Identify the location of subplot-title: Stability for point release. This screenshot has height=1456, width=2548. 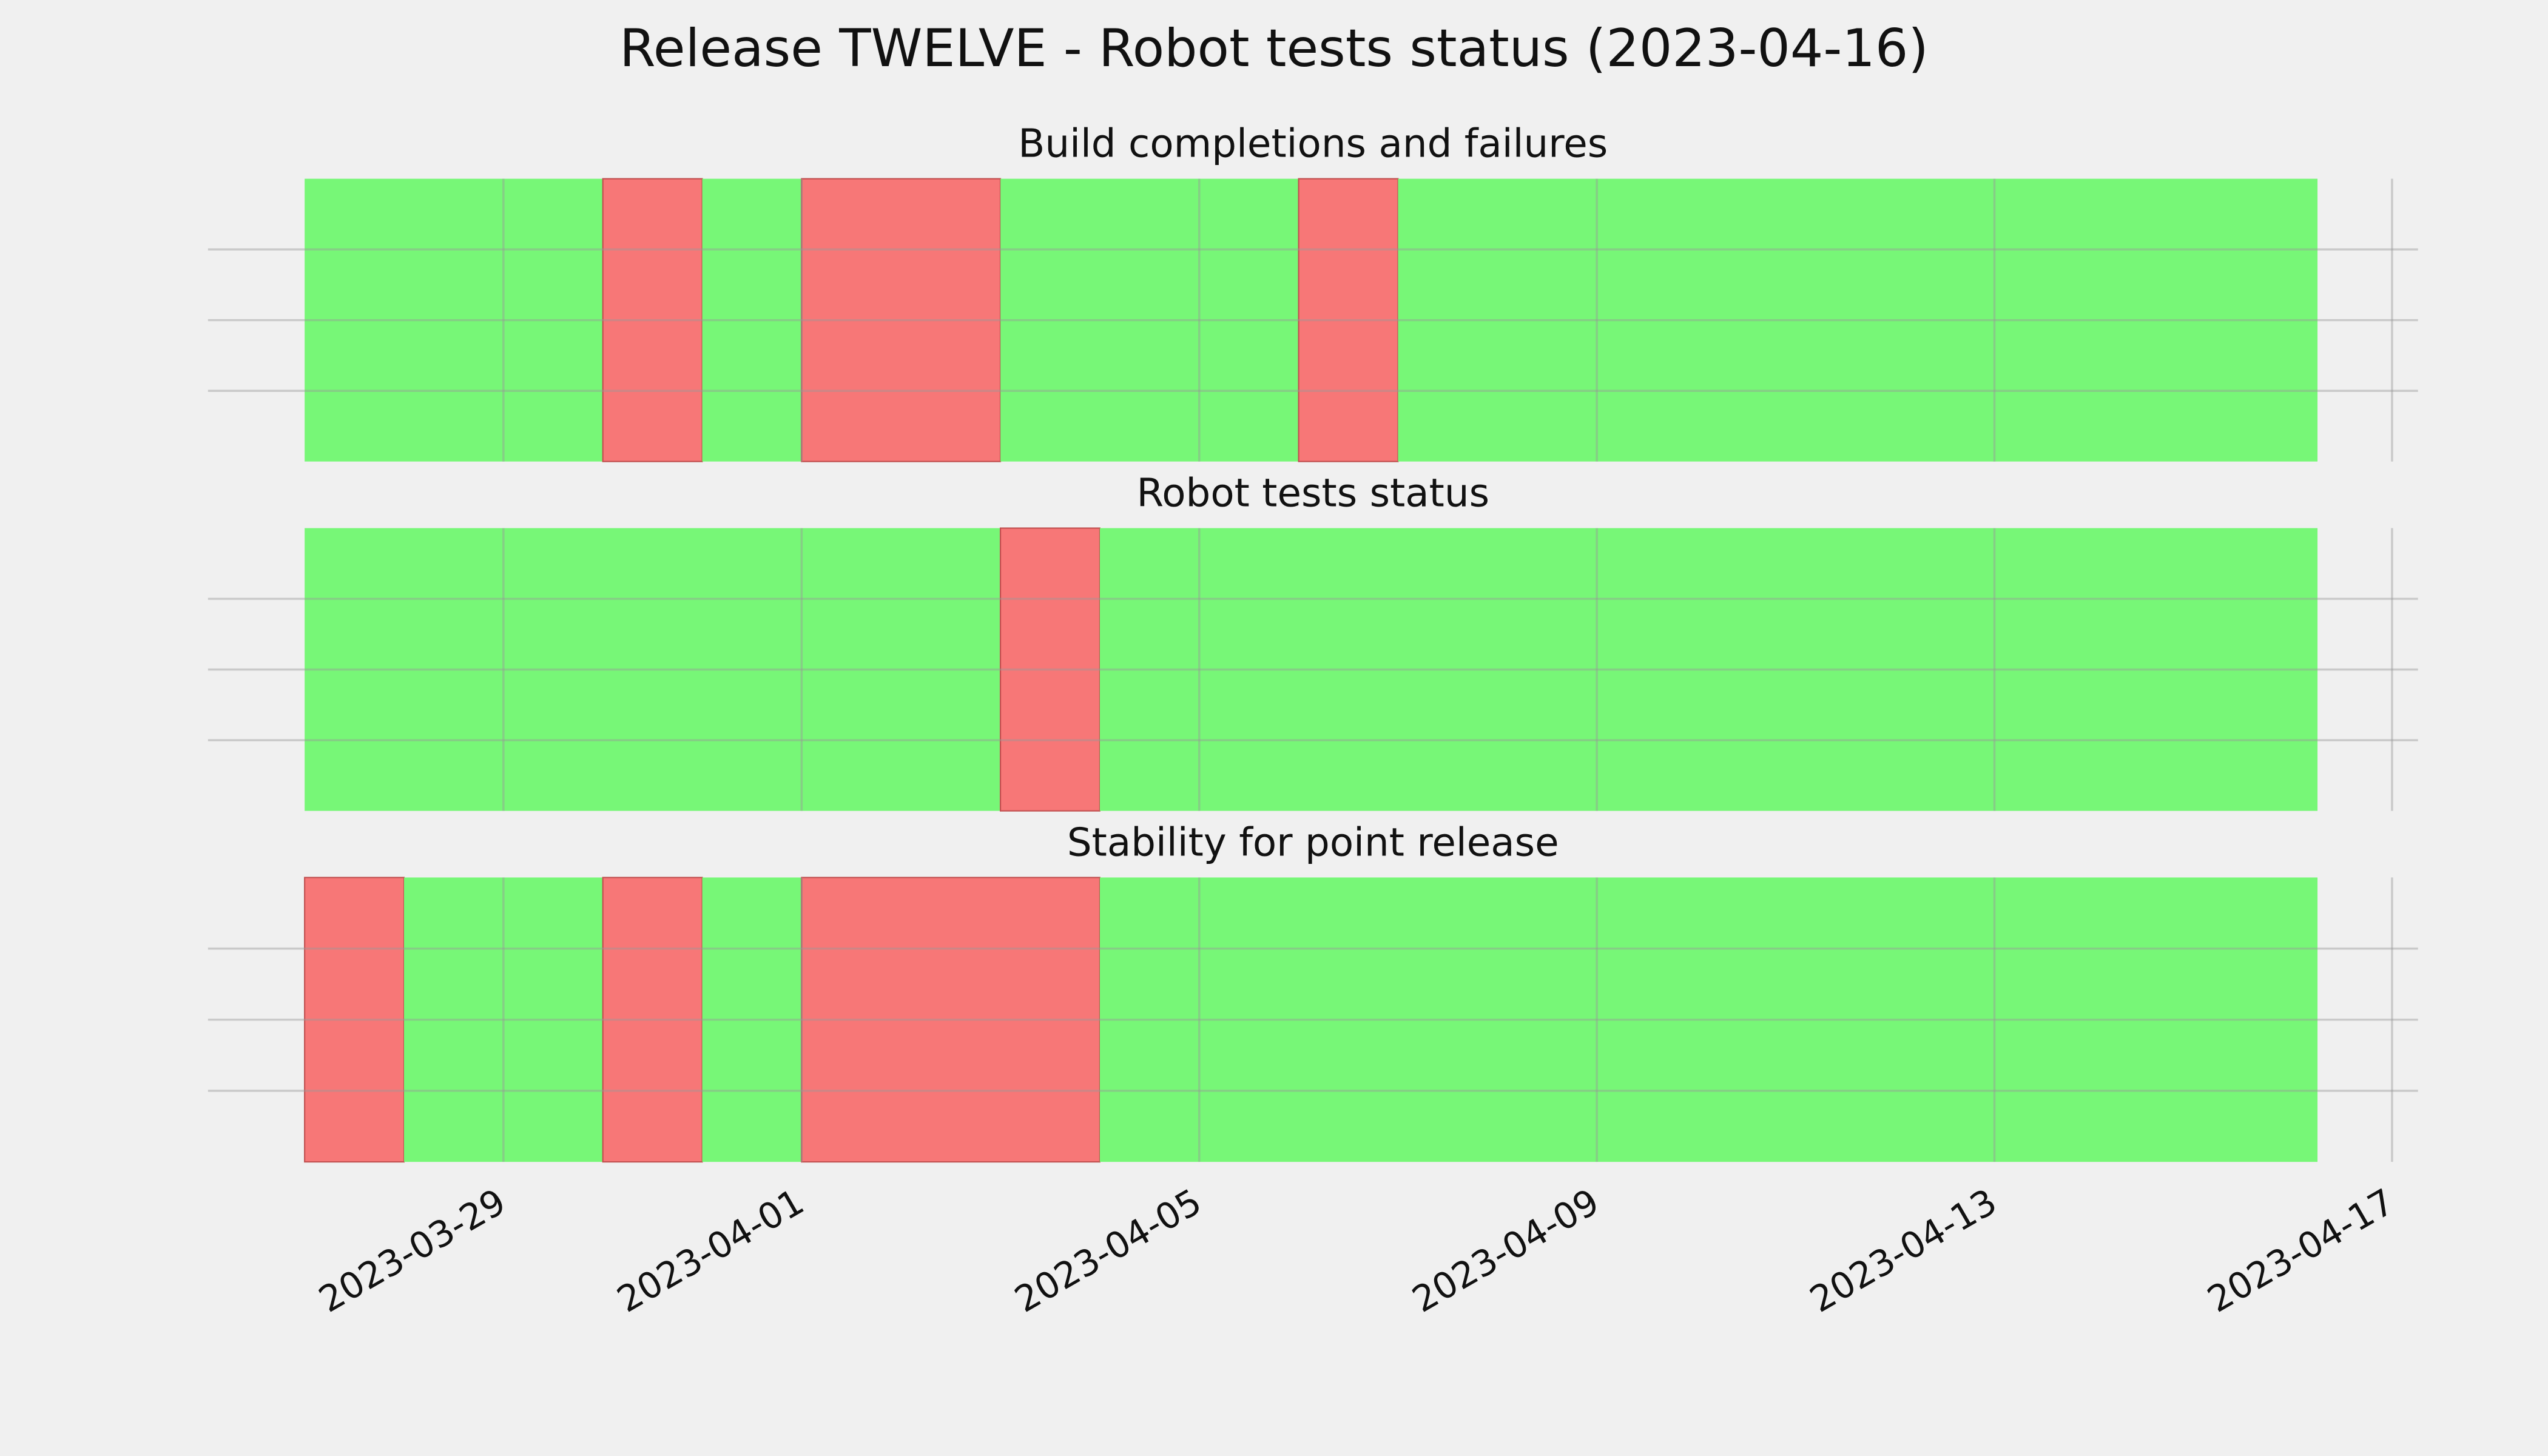
(1313, 842).